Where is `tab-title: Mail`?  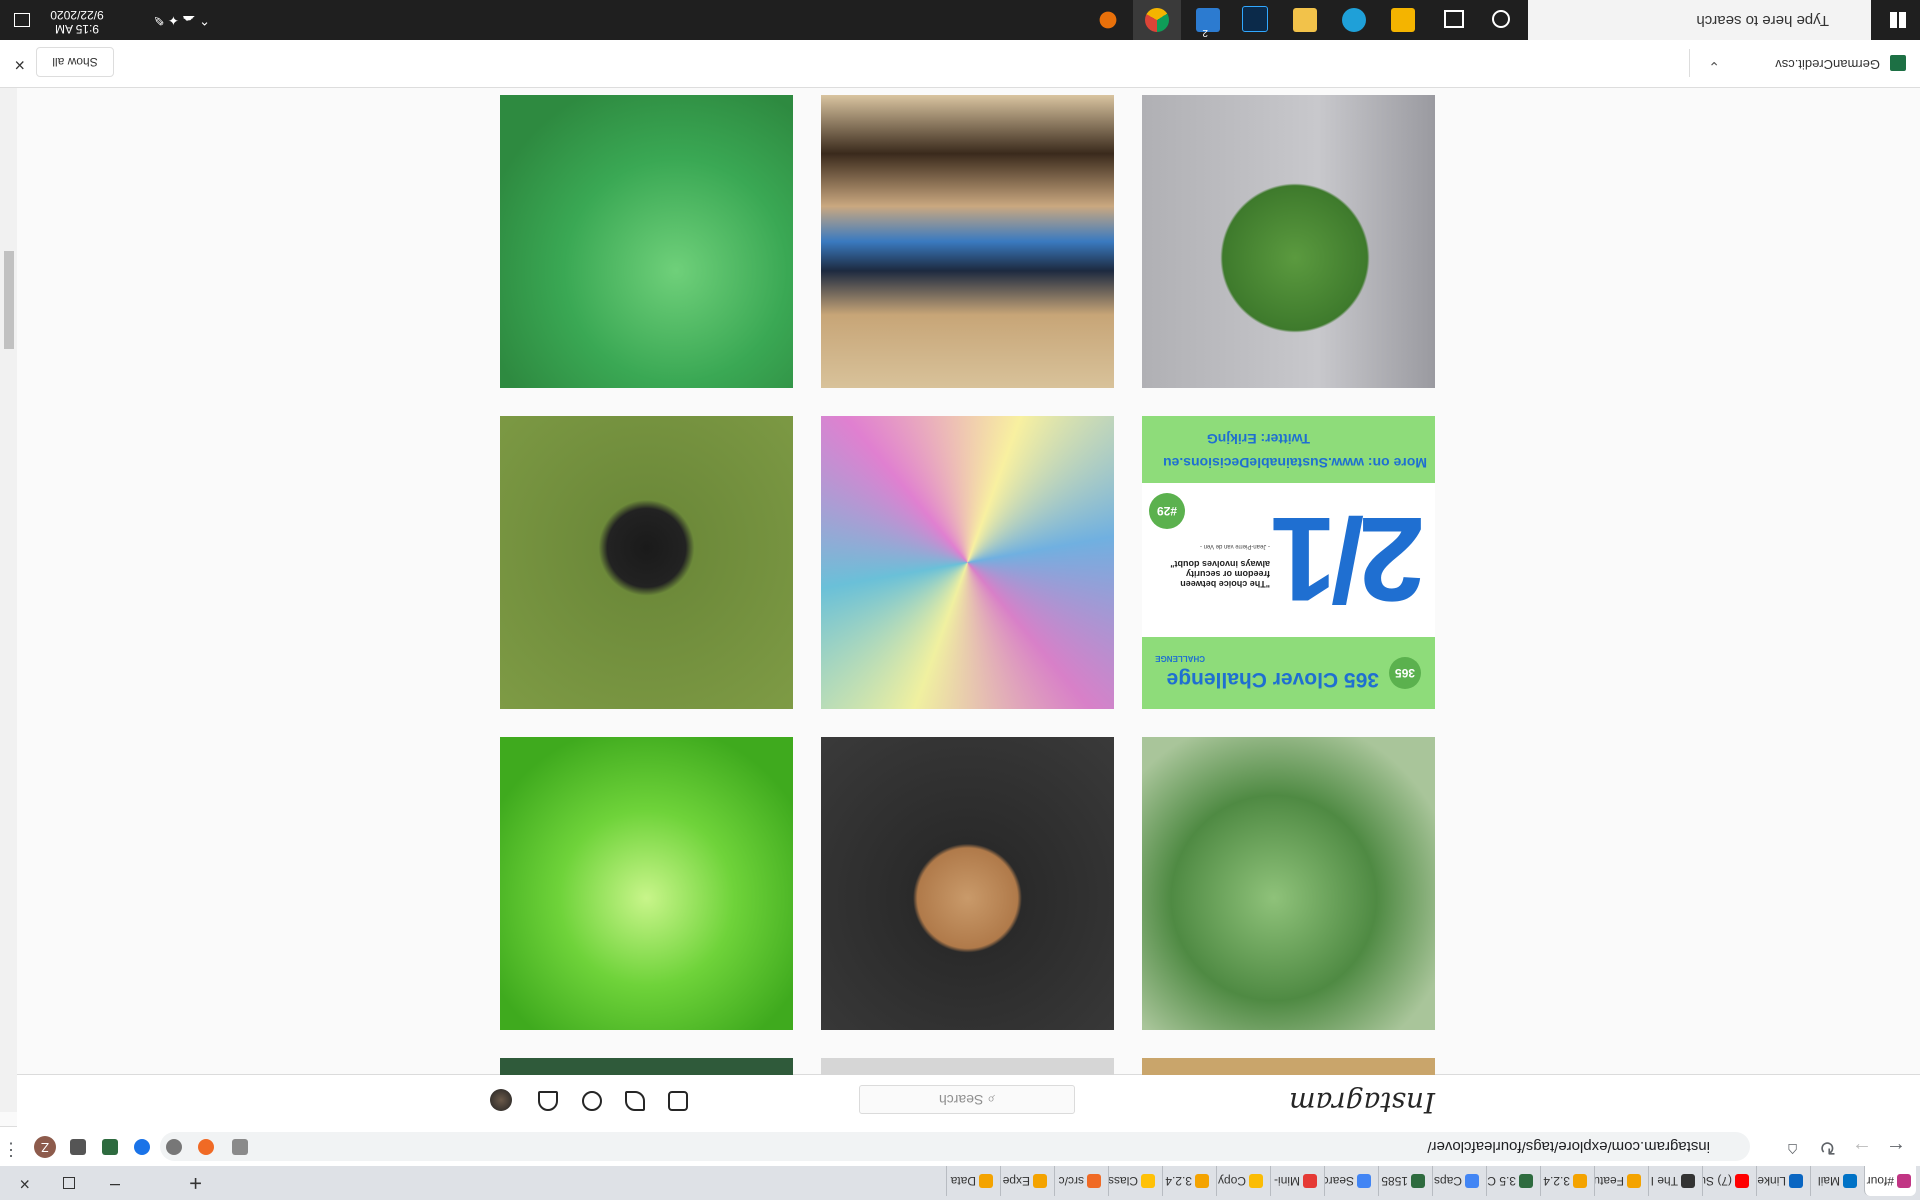 tab-title: Mail is located at coordinates (1828, 1181).